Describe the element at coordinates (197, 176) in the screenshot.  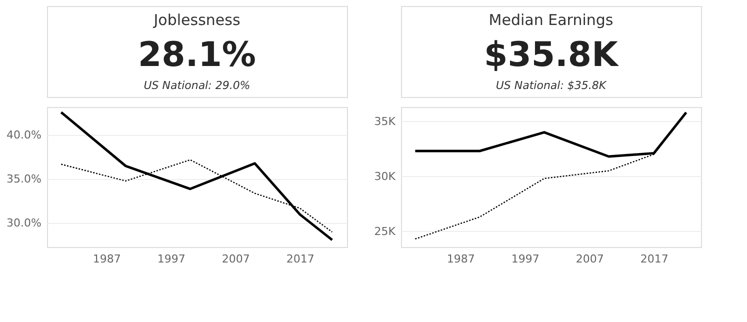
I see `line-series` at that location.